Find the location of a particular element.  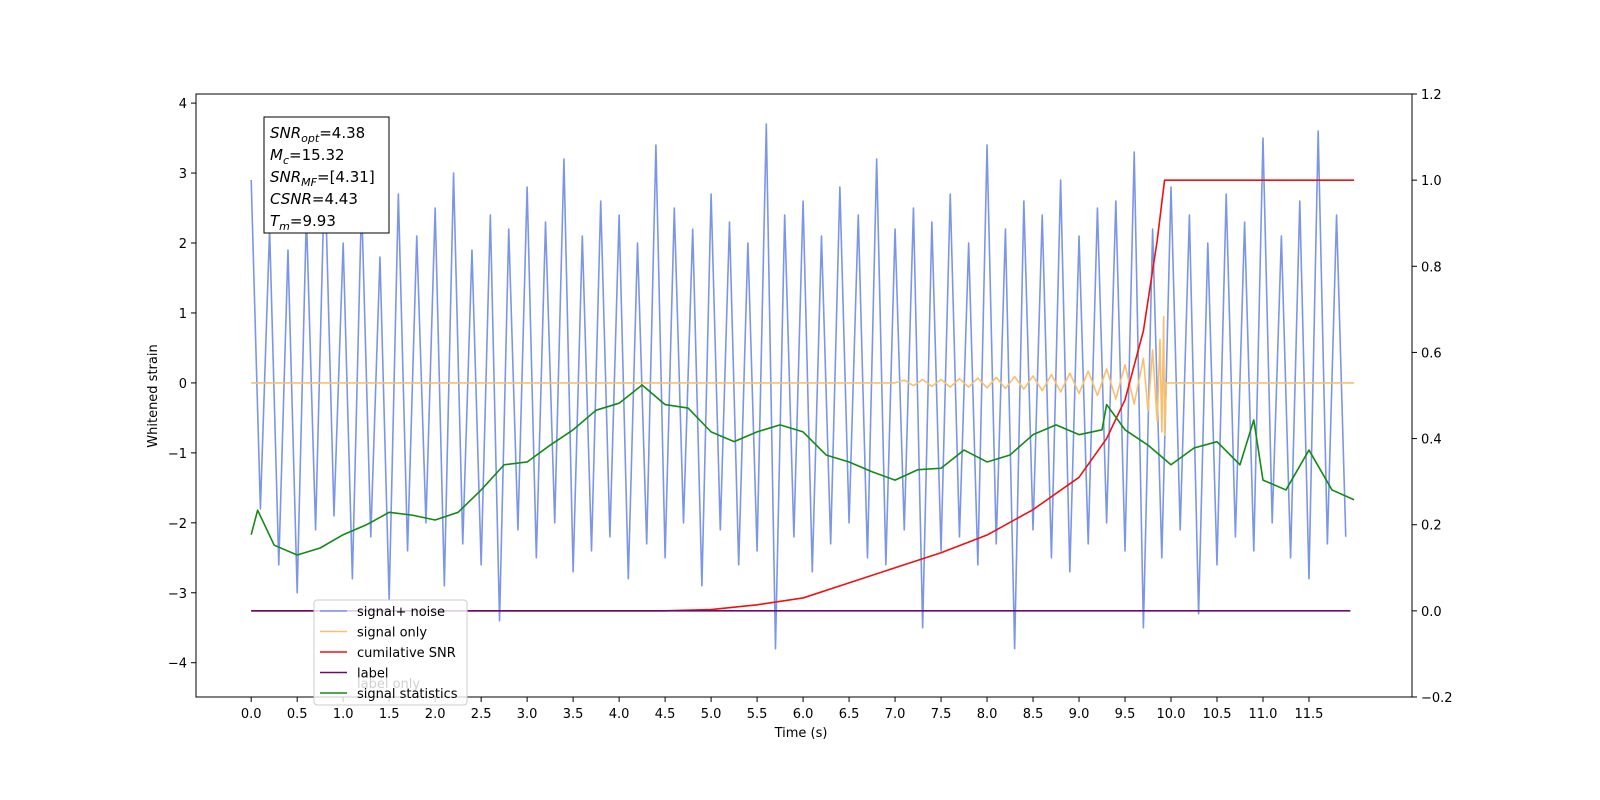

x-tick-label: 6.0 is located at coordinates (803, 714).